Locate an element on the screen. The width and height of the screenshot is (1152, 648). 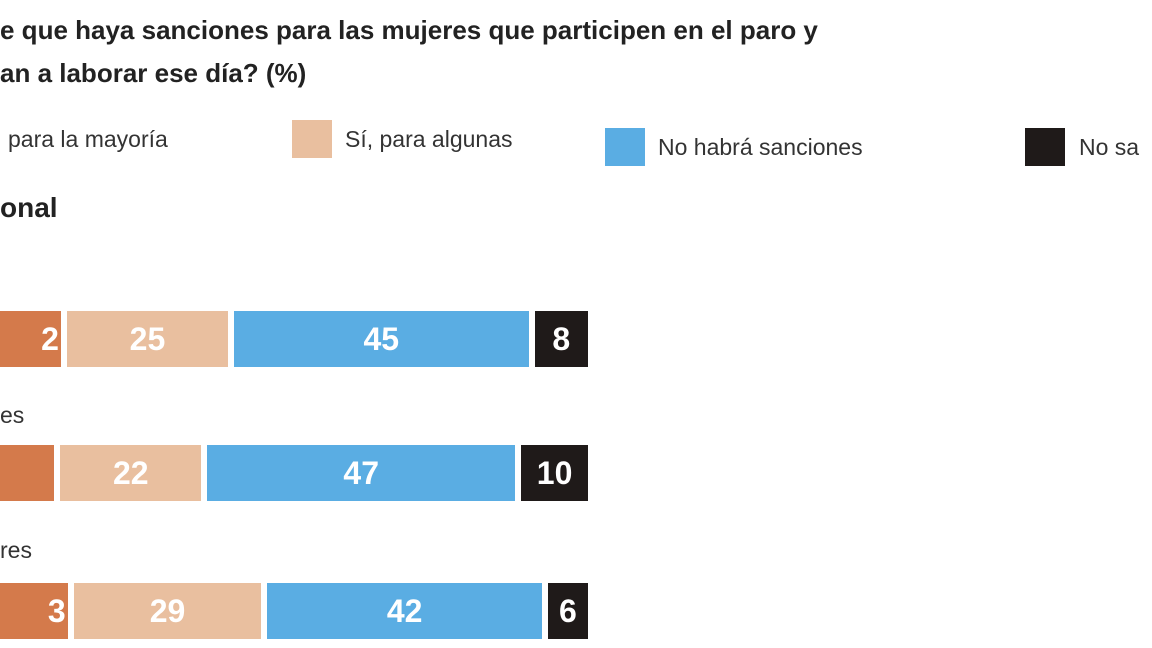
bar-segment is located at coordinates (27, 473).